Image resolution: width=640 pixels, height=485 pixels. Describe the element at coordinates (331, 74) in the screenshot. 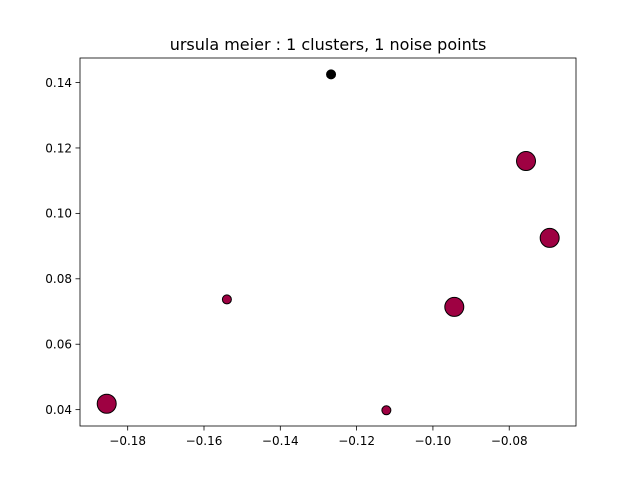

I see `noise-point` at that location.